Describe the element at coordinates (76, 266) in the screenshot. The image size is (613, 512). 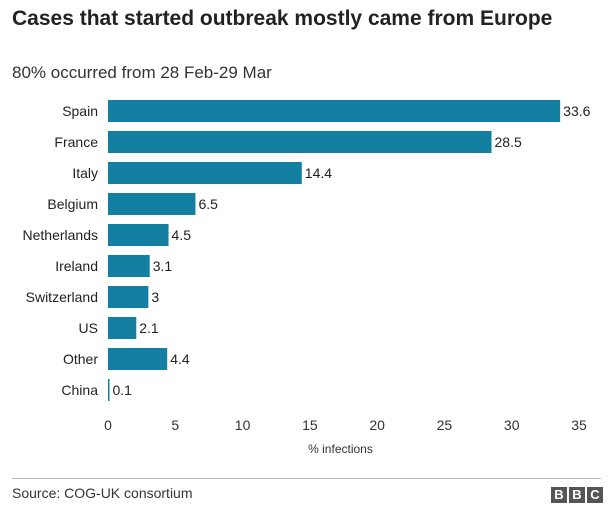
I see `category-label: Ireland` at that location.